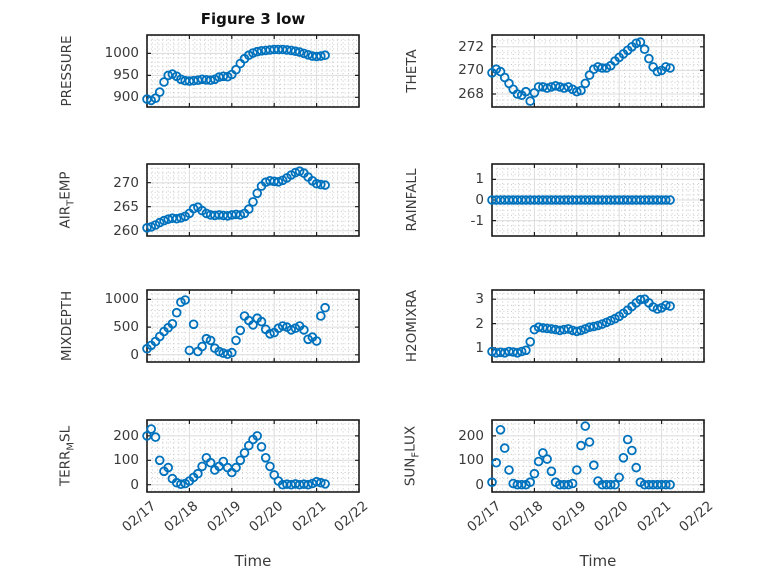 The width and height of the screenshot is (778, 583). I want to click on mixdepth-ytick-label: 1000, so click(121, 299).